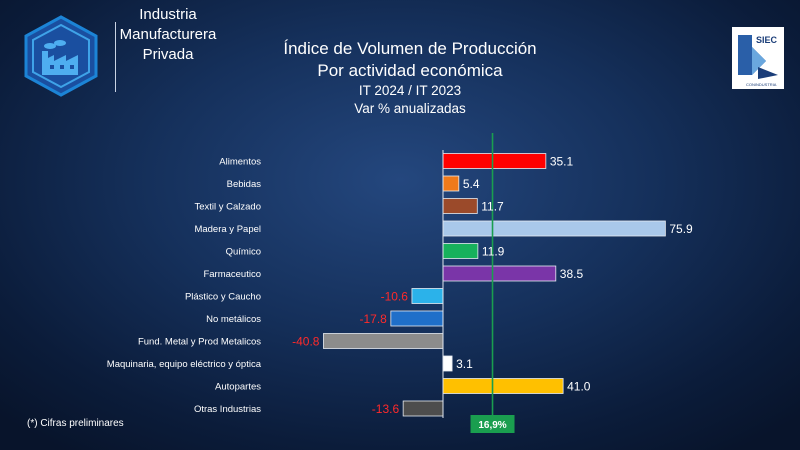 The height and width of the screenshot is (450, 800). I want to click on category-label: Fund. Metal y Prod Metalicos, so click(199, 342).